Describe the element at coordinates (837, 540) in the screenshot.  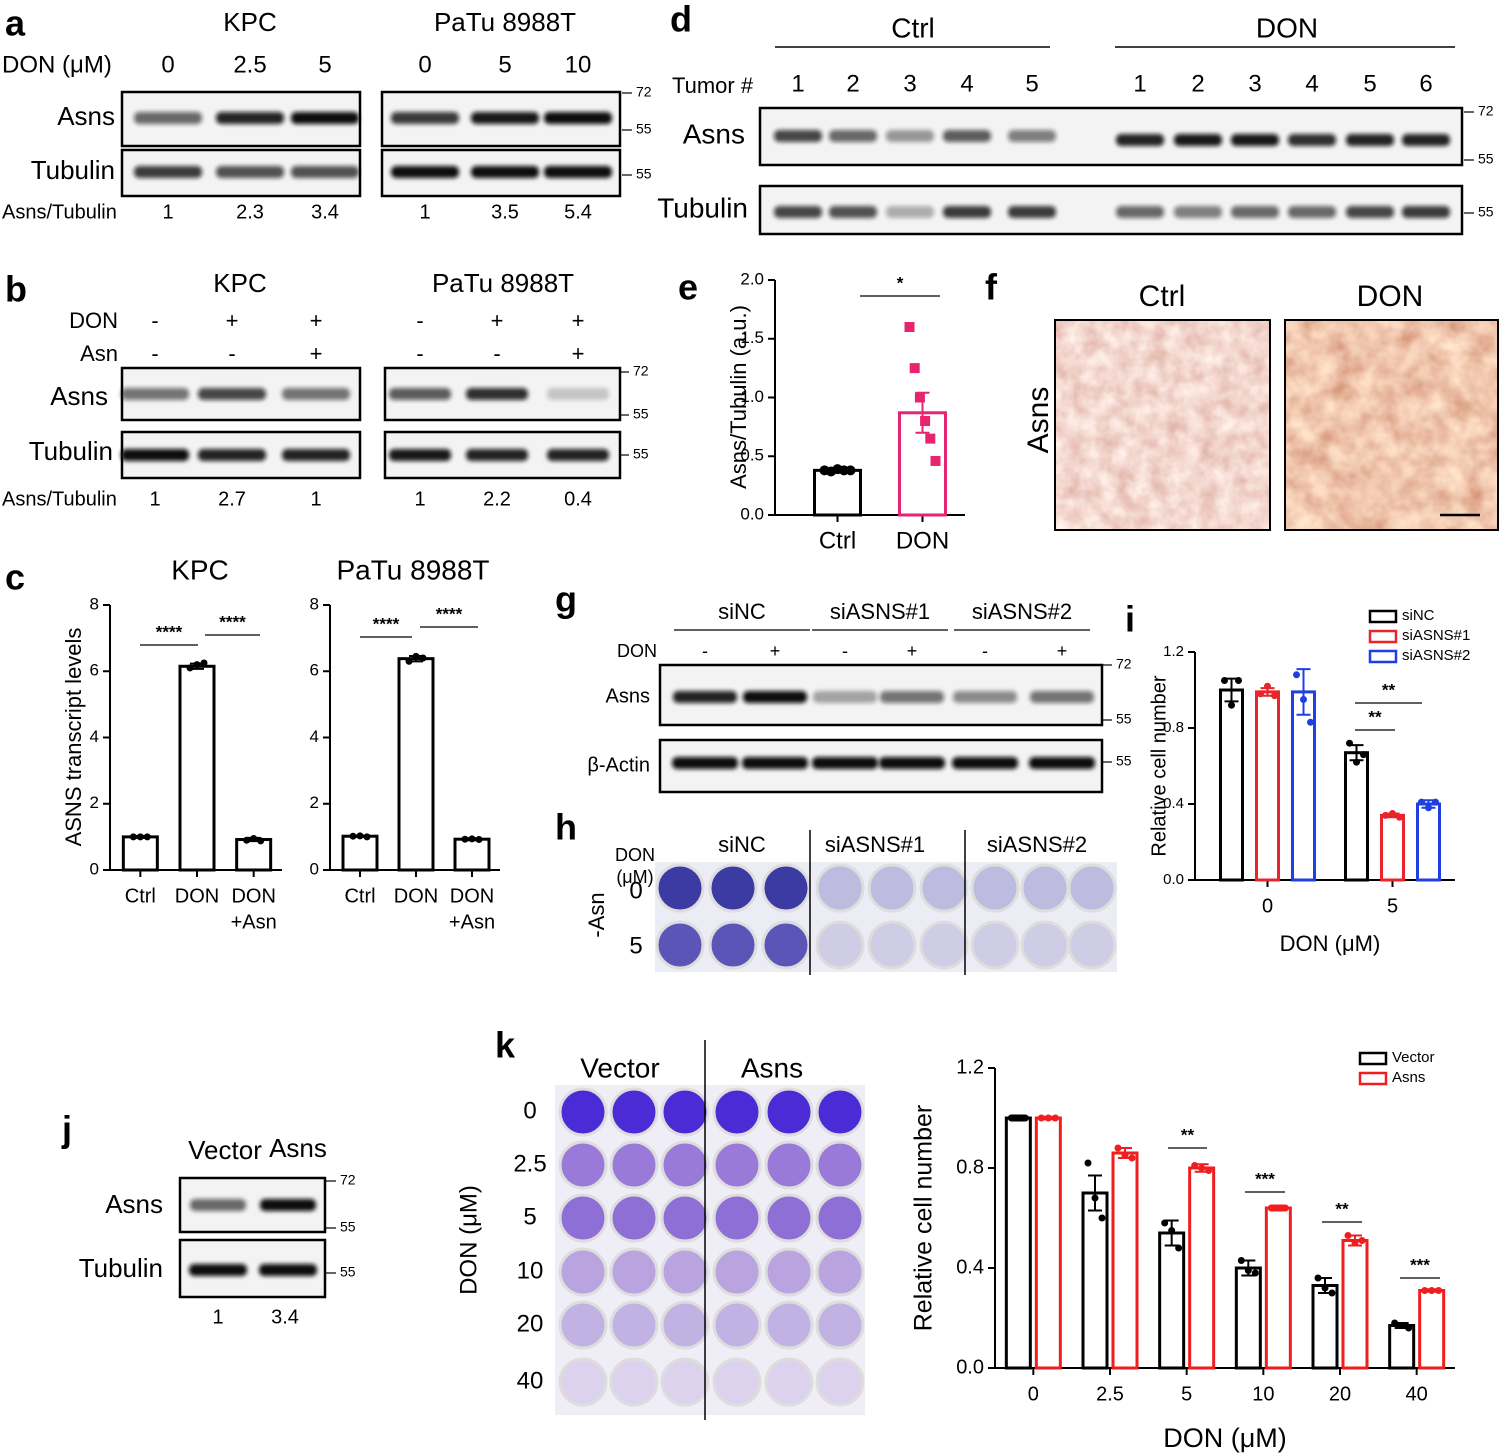
I see `x-tick-label: Ctrl` at that location.